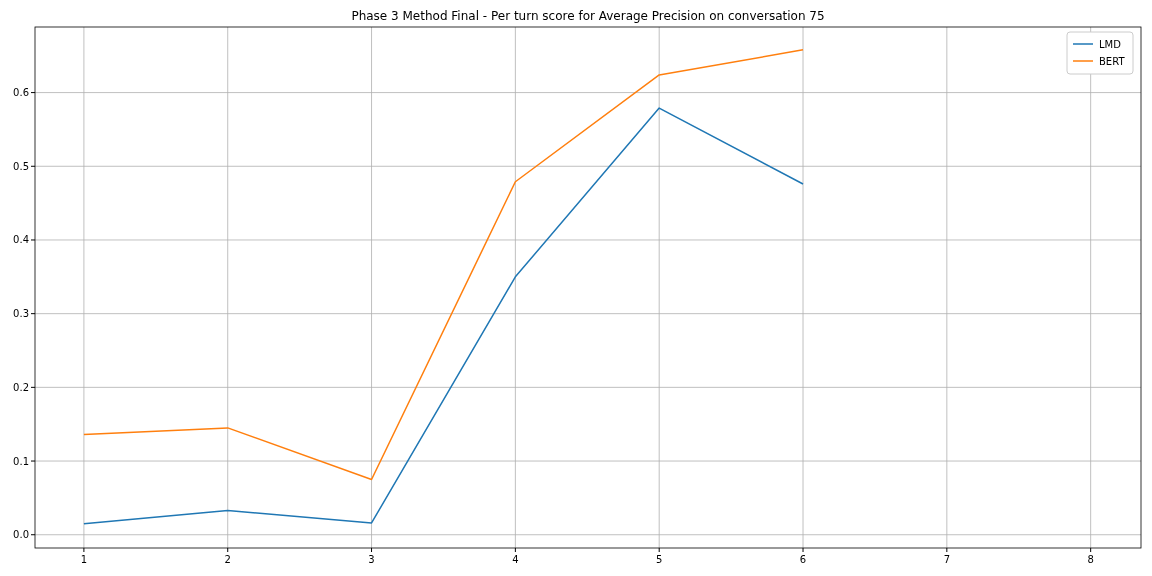 The image size is (1152, 576). I want to click on x-tick-label: 4, so click(515, 559).